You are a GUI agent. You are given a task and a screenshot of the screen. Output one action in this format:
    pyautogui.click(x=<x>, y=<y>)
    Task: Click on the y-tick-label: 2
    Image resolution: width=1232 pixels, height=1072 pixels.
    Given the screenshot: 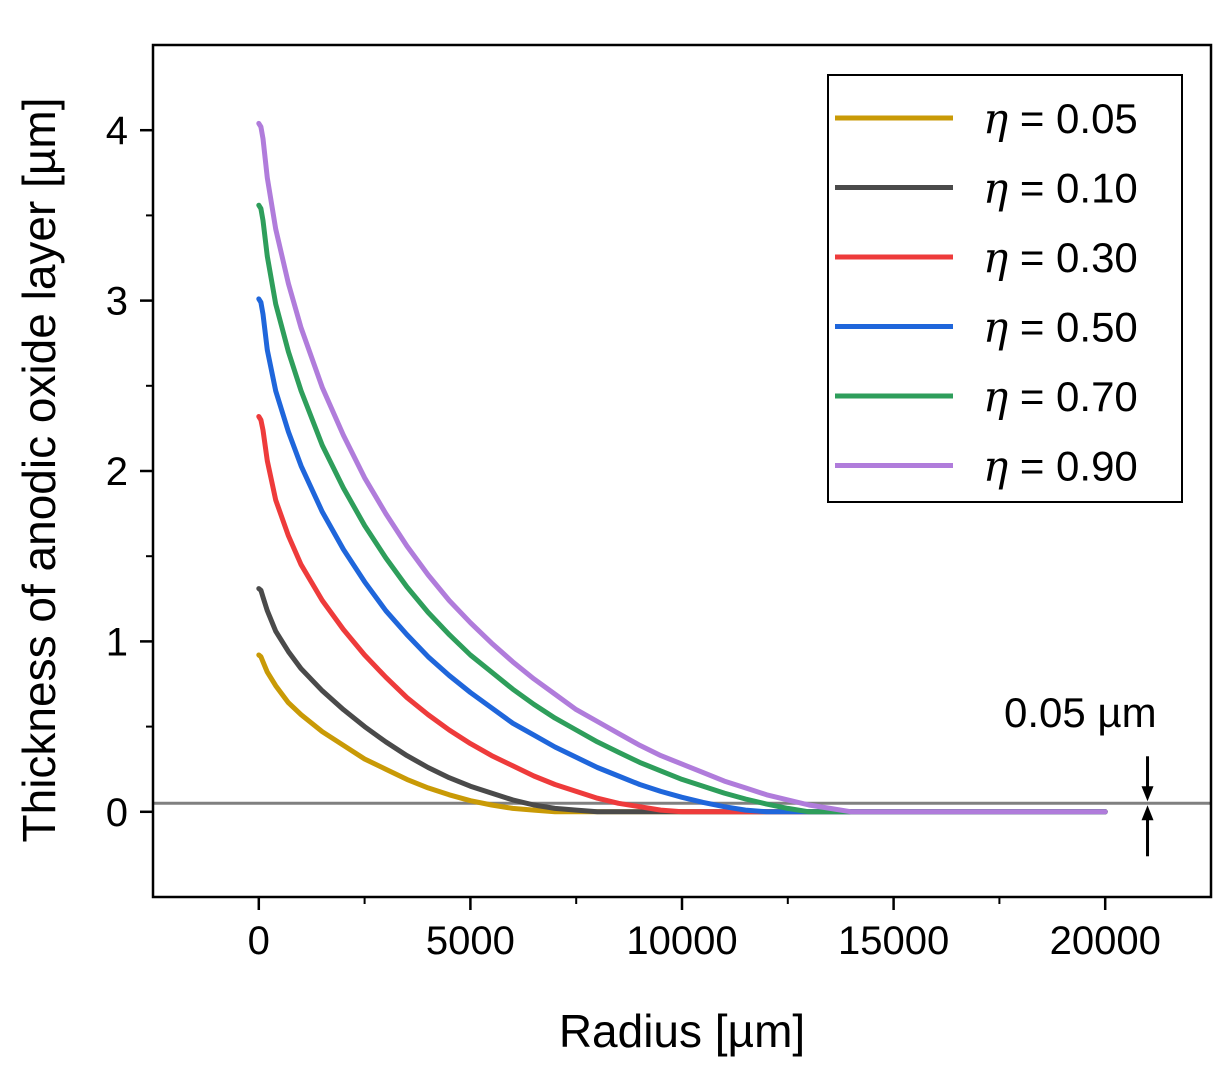 What is the action you would take?
    pyautogui.click(x=117, y=472)
    